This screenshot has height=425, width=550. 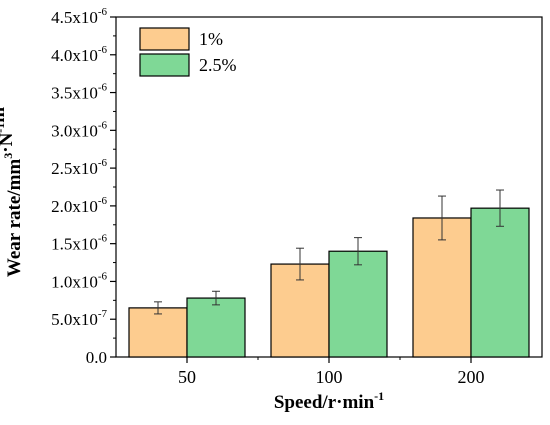 I want to click on bar-1%-200, so click(x=442, y=287).